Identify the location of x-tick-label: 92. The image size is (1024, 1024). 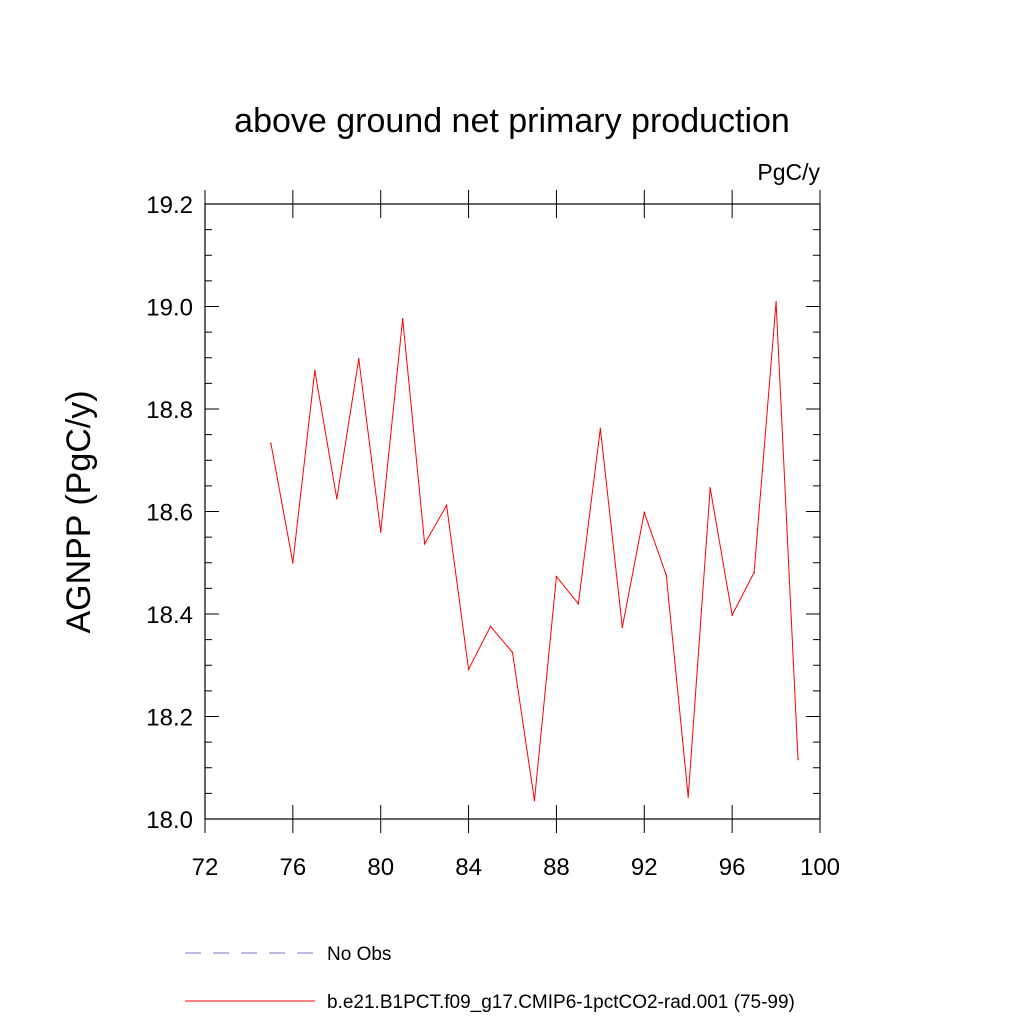
(644, 867).